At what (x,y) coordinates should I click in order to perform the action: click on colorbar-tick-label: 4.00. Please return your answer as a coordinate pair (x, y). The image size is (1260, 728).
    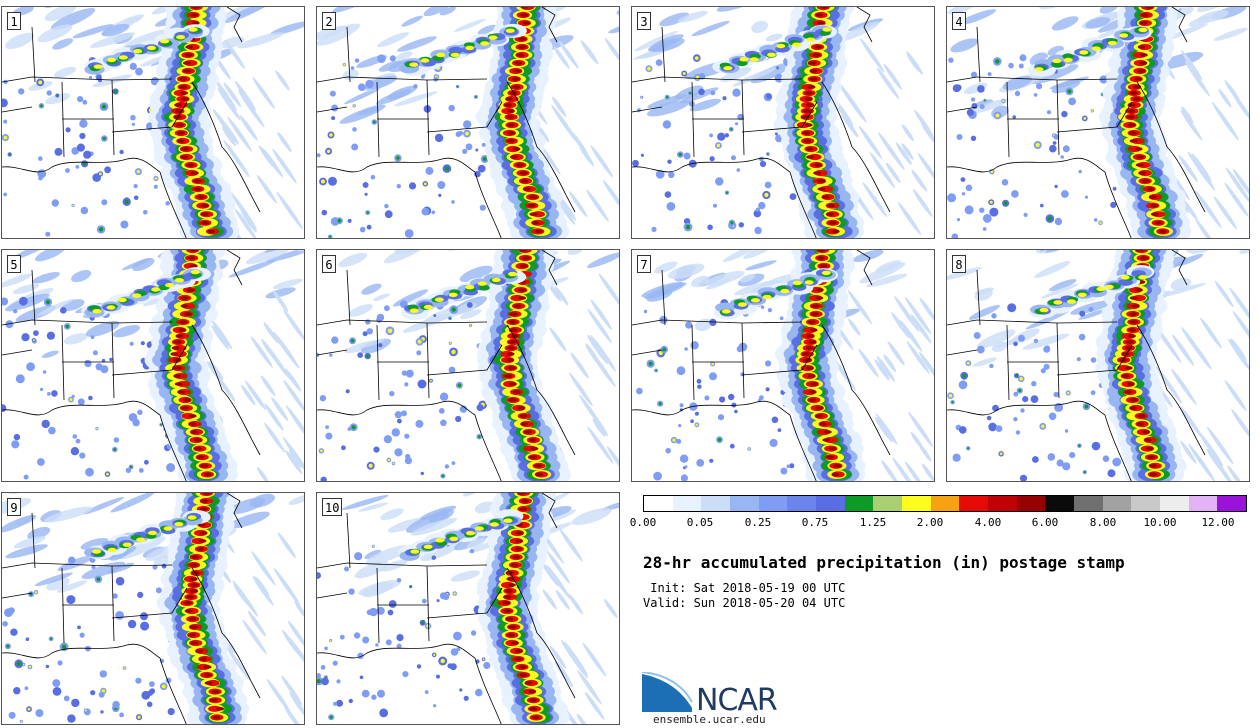
    Looking at the image, I should click on (988, 522).